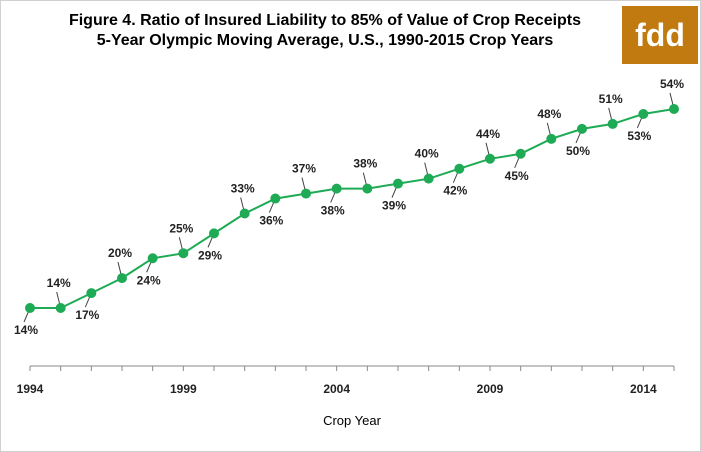 This screenshot has height=452, width=701. What do you see at coordinates (271, 221) in the screenshot?
I see `data-label: 36%` at bounding box center [271, 221].